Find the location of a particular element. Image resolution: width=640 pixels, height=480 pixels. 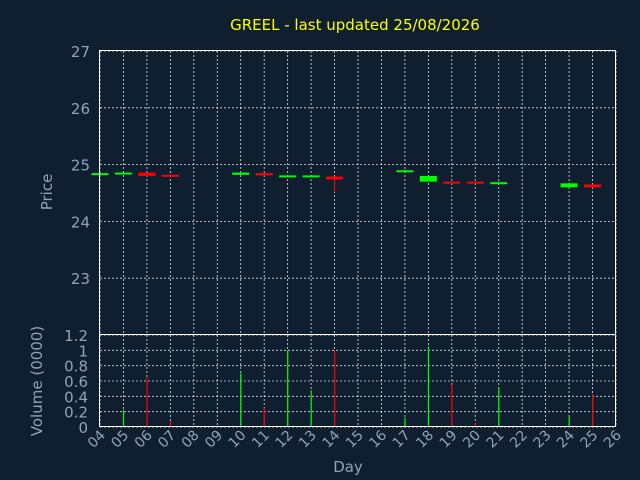

x-tick-label: 25 is located at coordinates (589, 440).